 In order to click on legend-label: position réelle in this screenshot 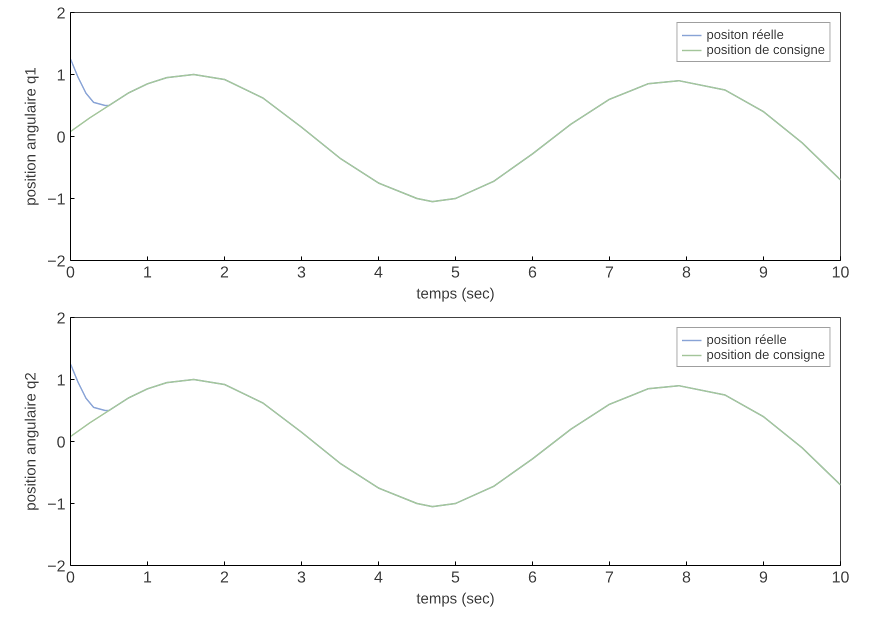, I will do `click(746, 339)`.